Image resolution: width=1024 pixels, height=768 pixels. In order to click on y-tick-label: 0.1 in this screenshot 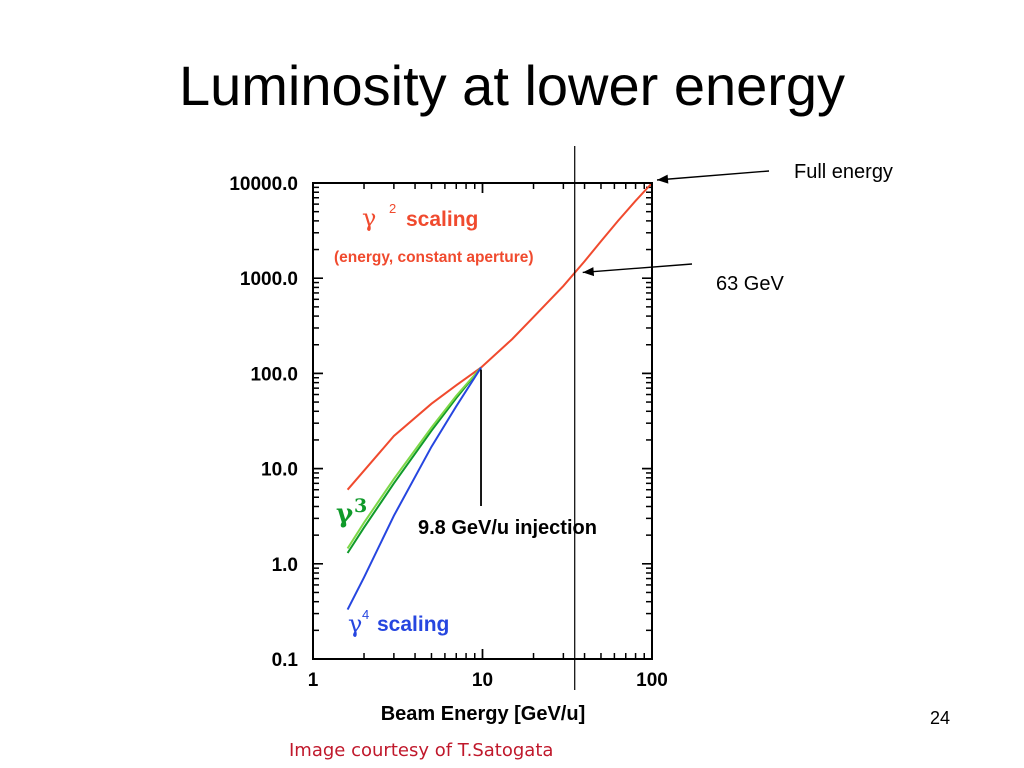, I will do `click(285, 660)`.